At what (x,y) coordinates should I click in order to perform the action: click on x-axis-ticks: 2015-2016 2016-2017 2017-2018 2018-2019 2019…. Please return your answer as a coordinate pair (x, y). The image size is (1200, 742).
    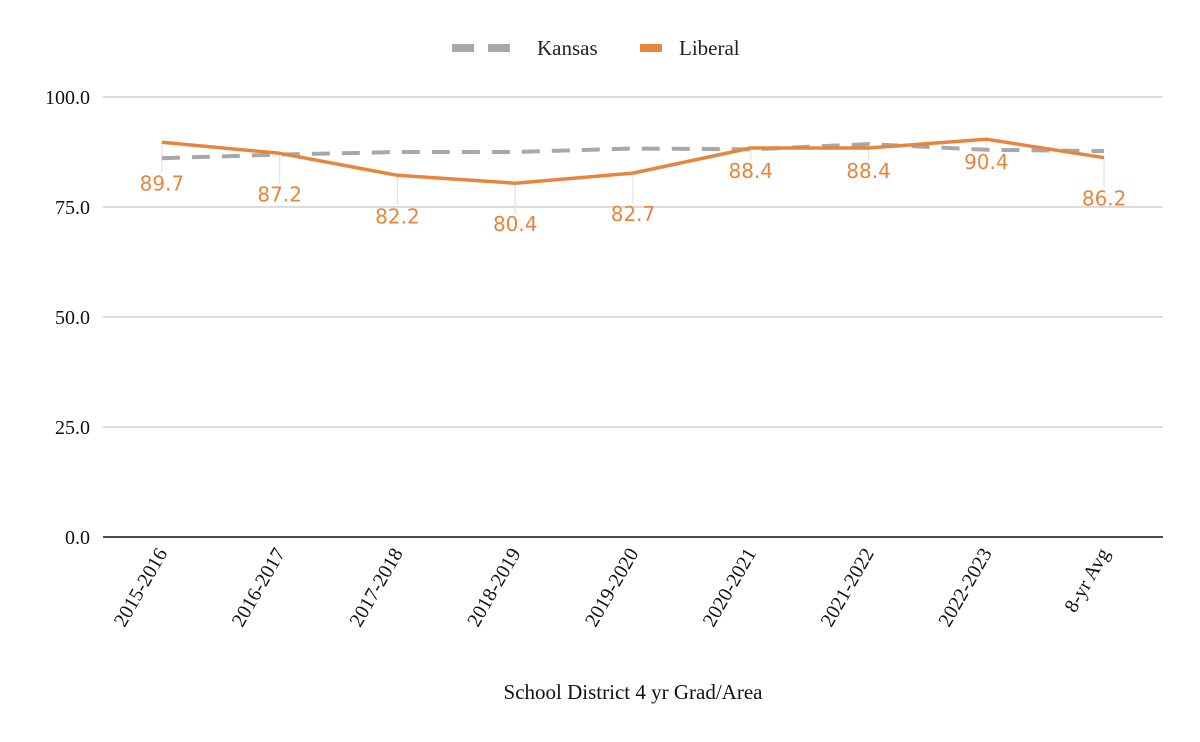
    Looking at the image, I should click on (612, 587).